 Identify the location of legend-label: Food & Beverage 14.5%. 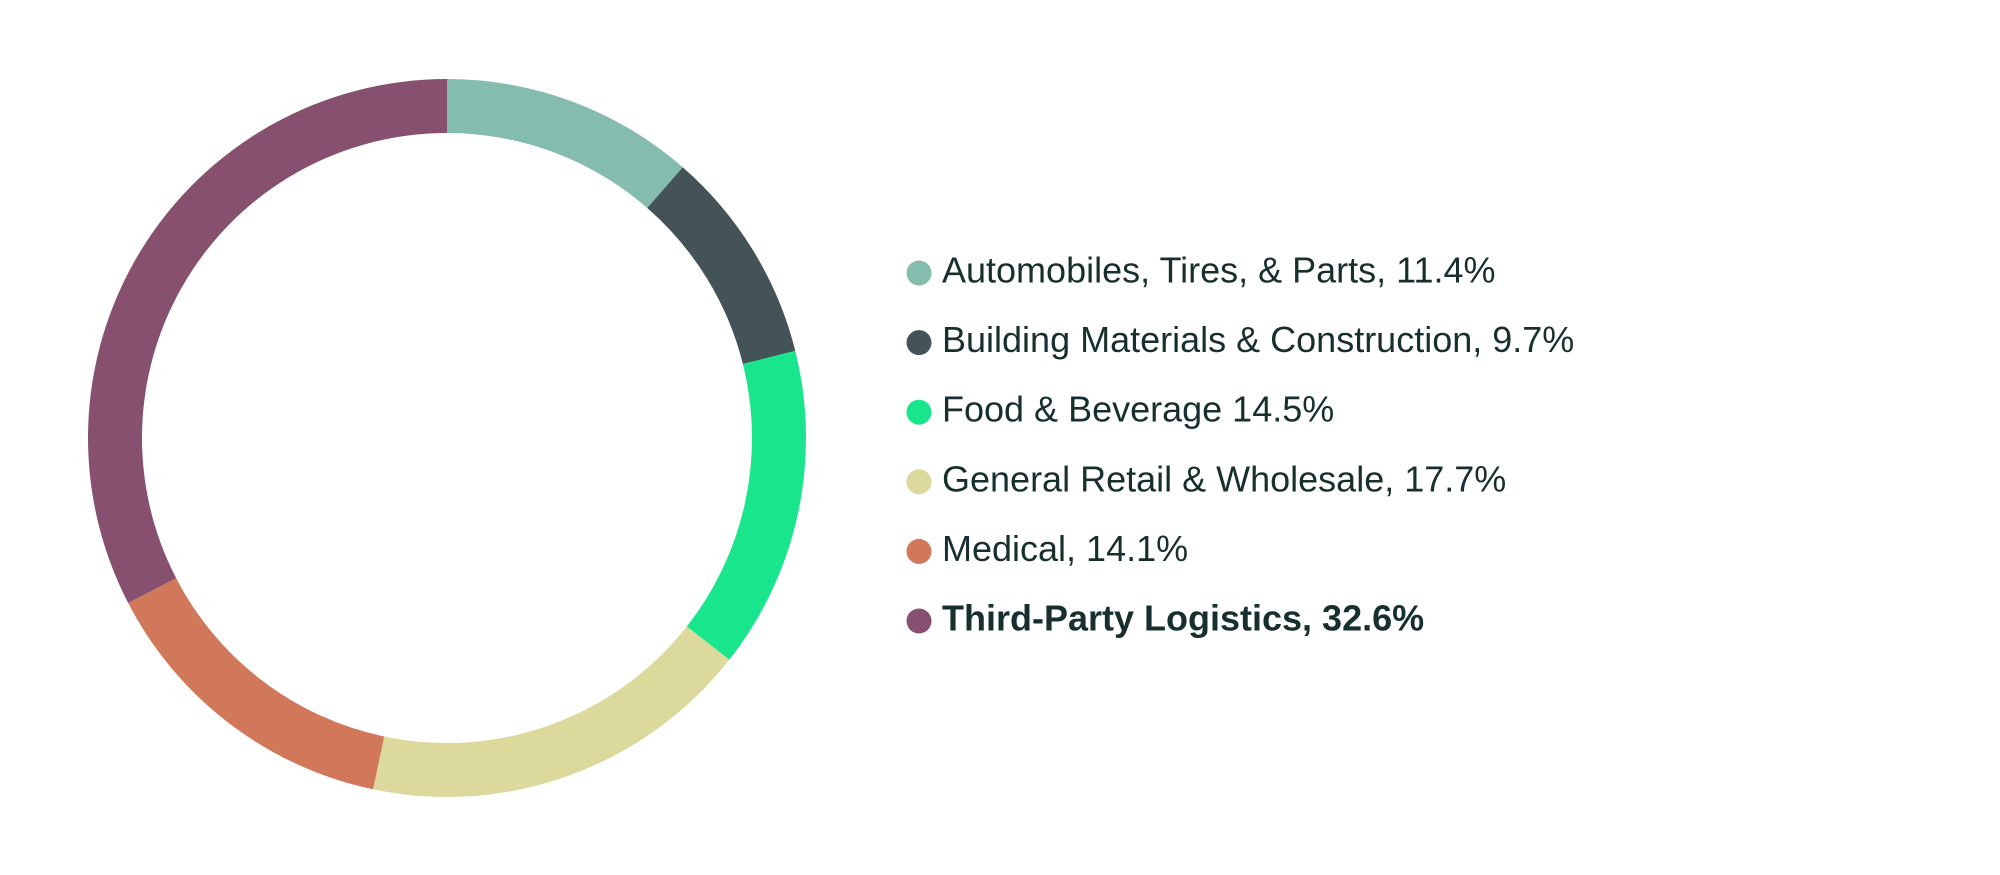
(1138, 409).